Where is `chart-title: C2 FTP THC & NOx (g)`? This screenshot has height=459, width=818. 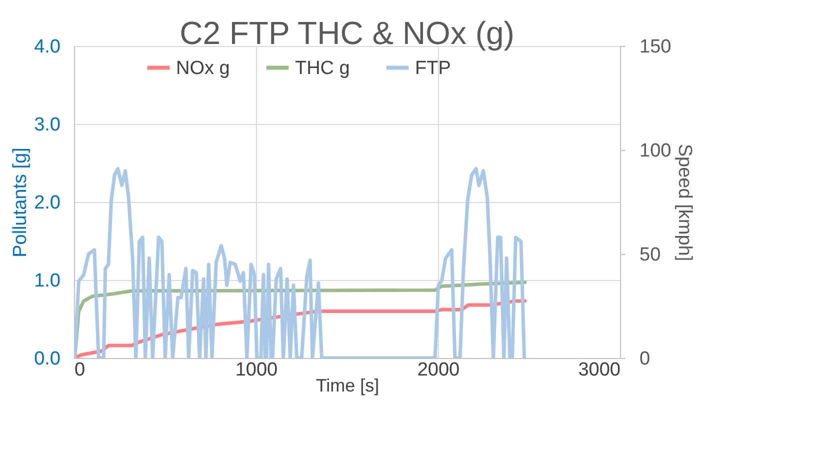
chart-title: C2 FTP THC & NOx (g) is located at coordinates (347, 33).